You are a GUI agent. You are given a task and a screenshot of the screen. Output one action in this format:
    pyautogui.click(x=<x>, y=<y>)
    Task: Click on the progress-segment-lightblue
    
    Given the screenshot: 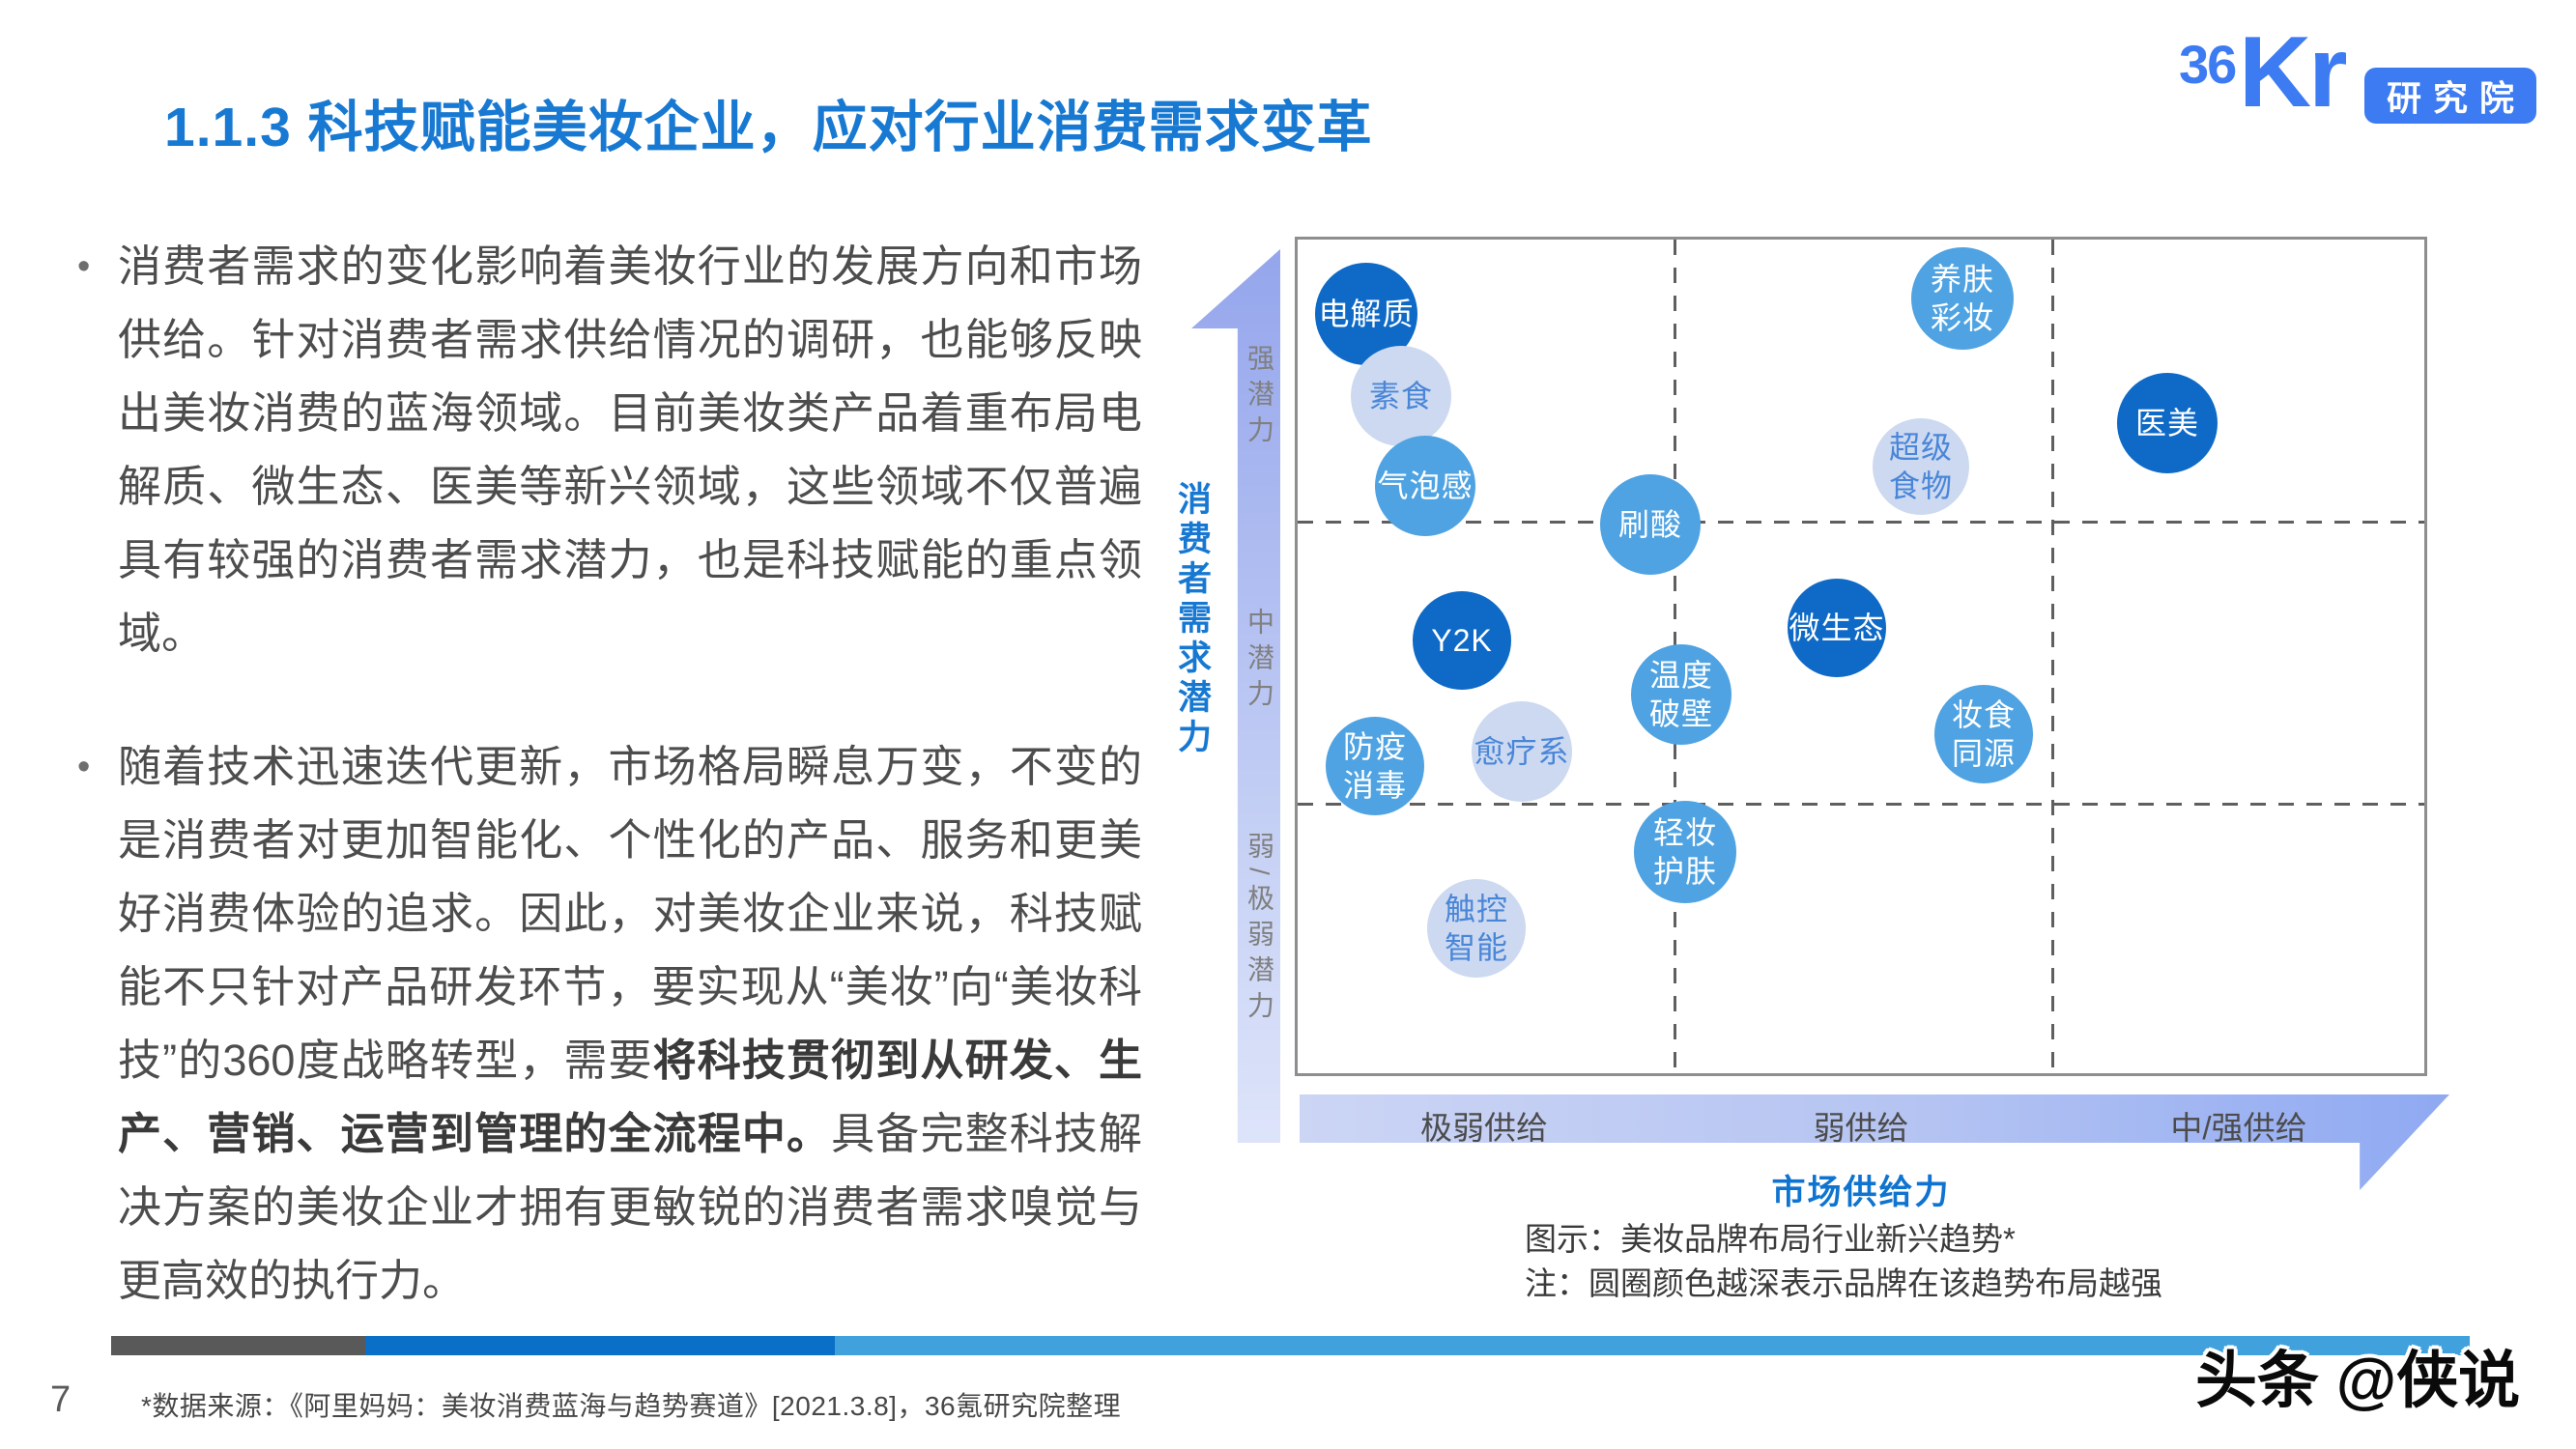 What is the action you would take?
    pyautogui.click(x=1653, y=1345)
    